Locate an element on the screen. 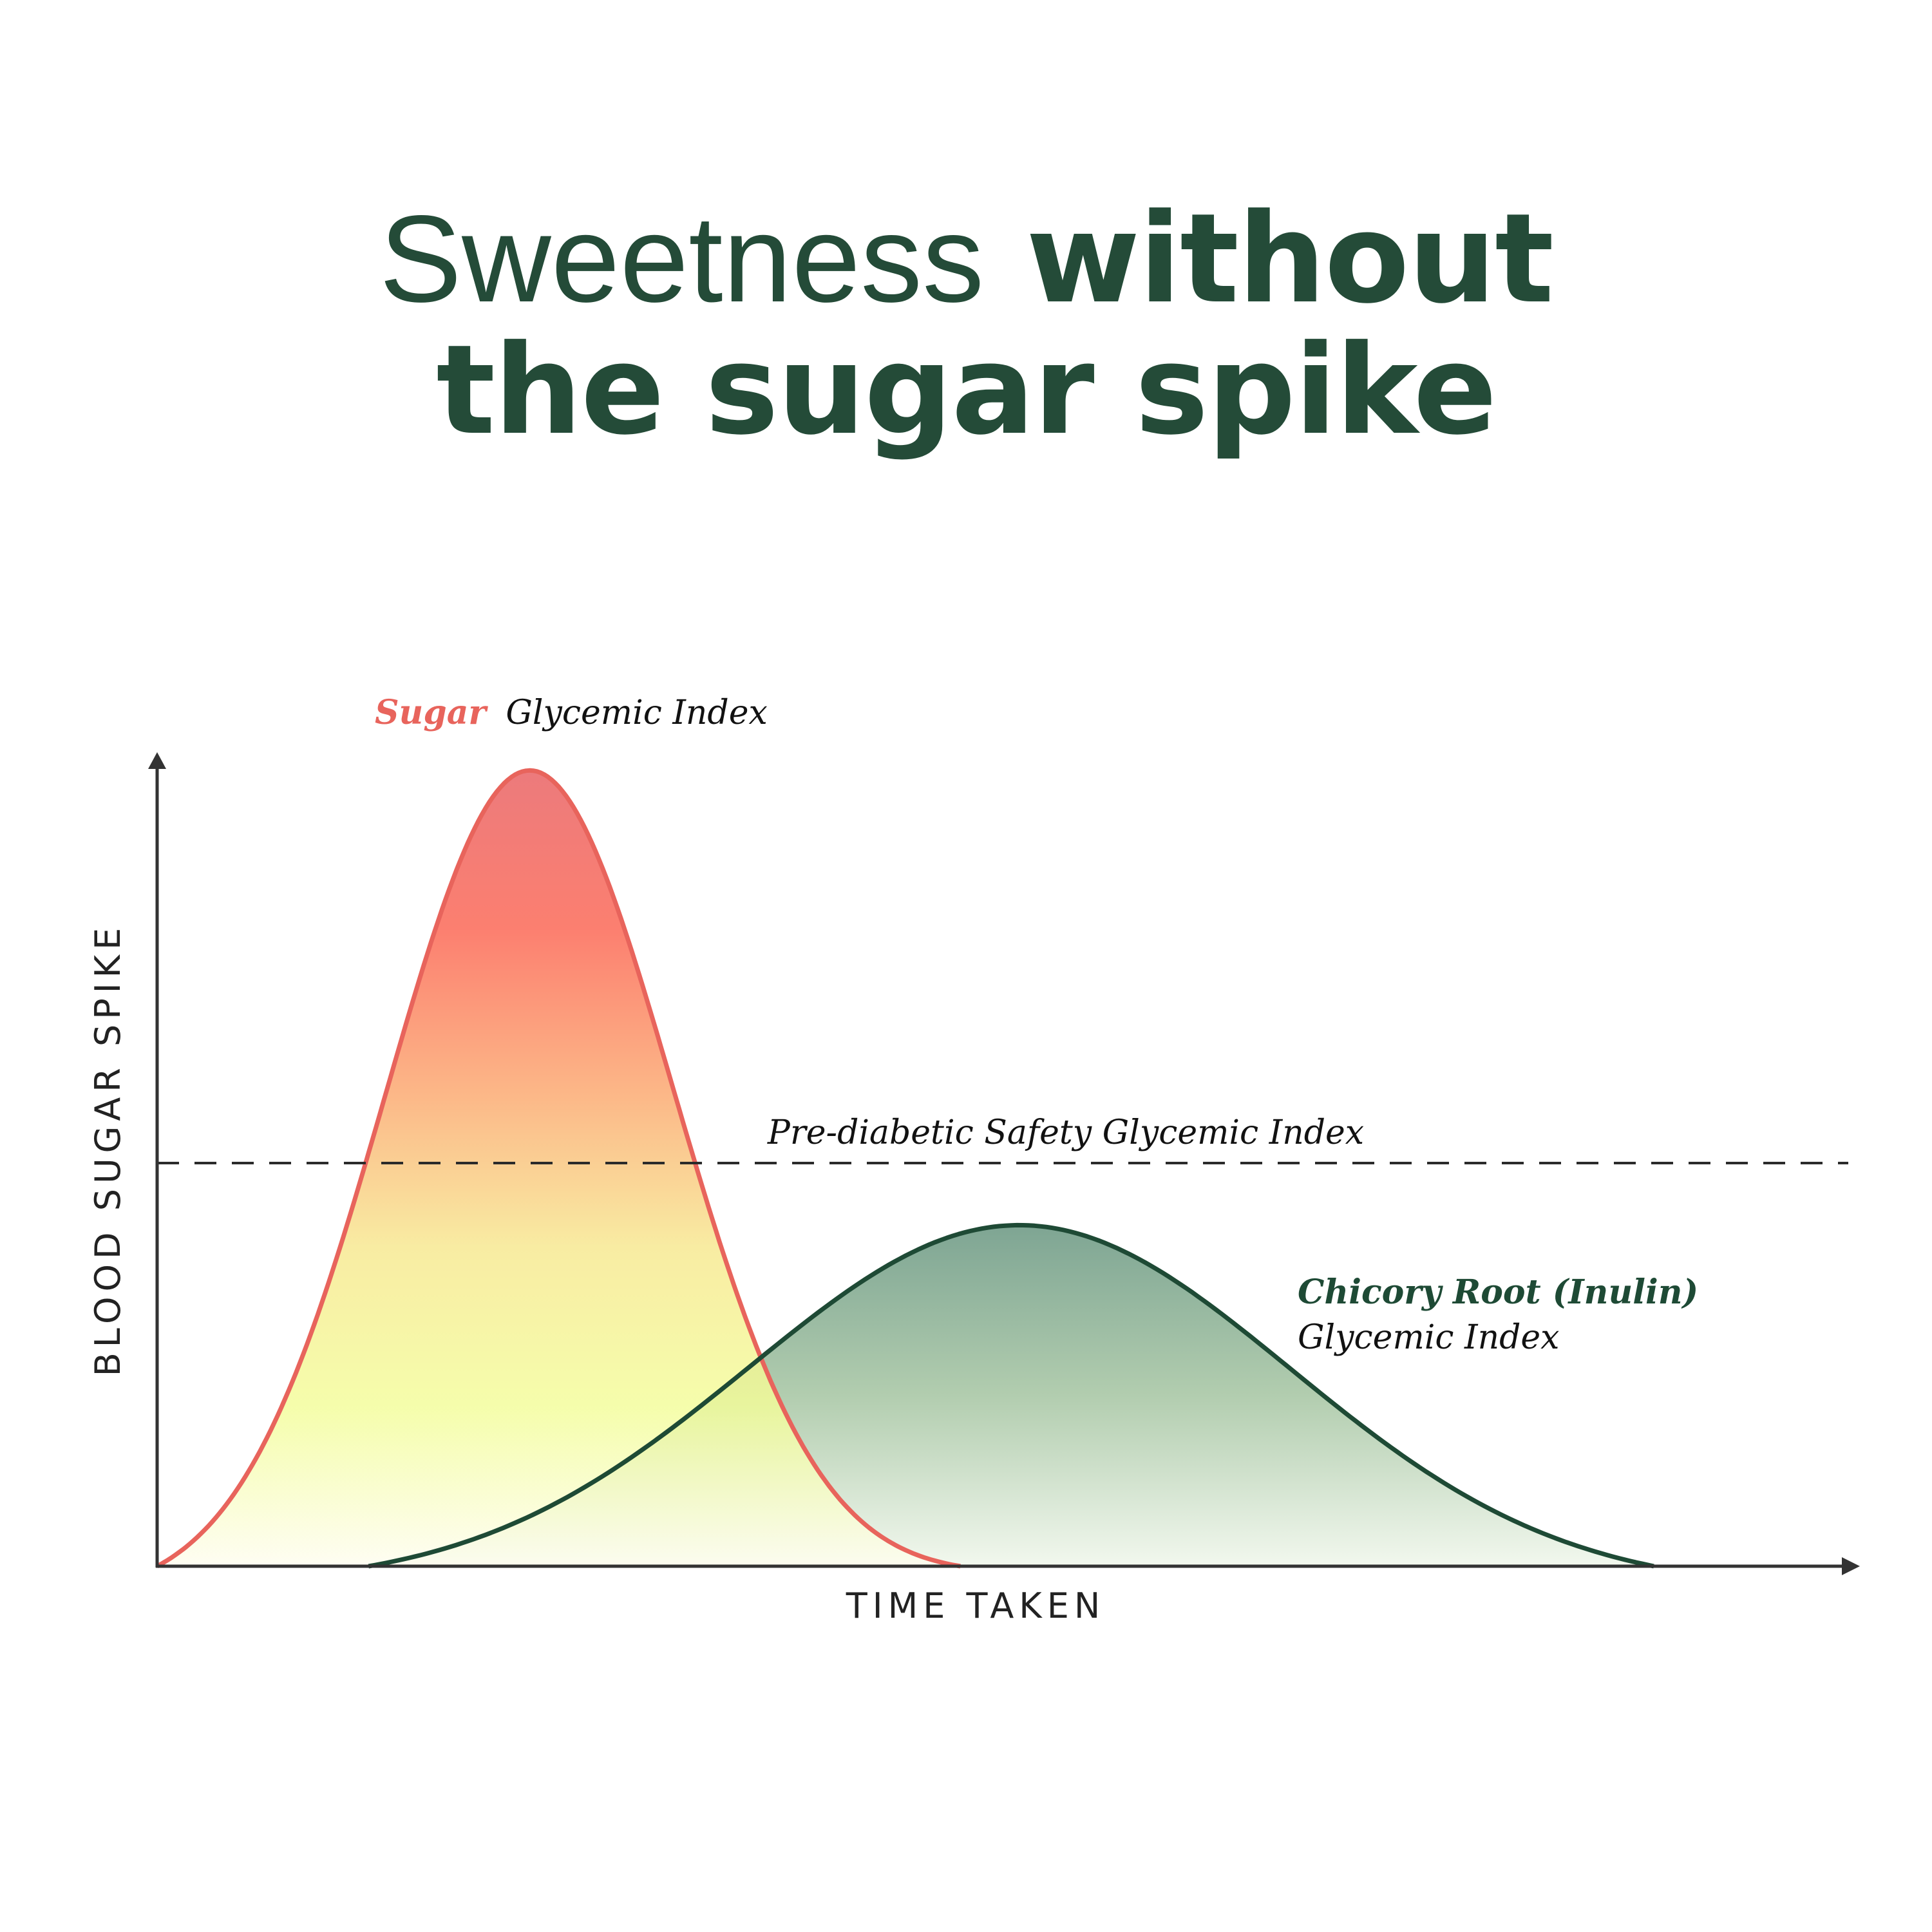  y-axis-arrow-icon is located at coordinates (157, 760).